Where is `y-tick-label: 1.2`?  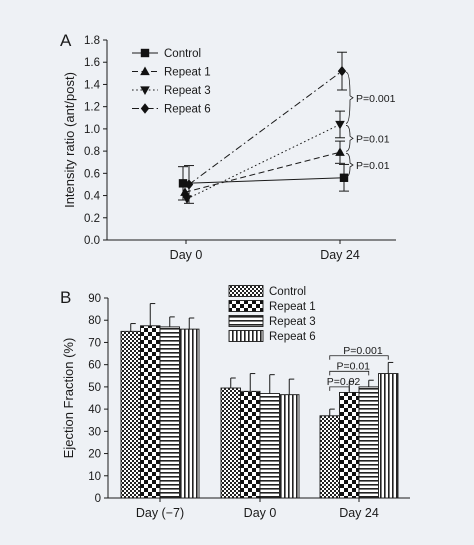
y-tick-label: 1.2 is located at coordinates (92, 108).